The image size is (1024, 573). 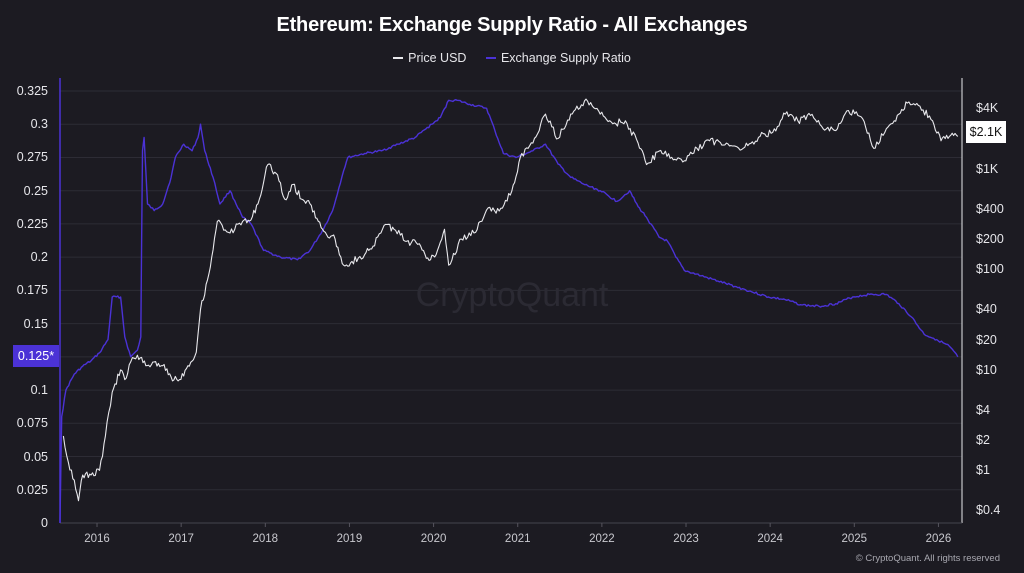 What do you see at coordinates (986, 309) in the screenshot?
I see `right-tick-label: $40` at bounding box center [986, 309].